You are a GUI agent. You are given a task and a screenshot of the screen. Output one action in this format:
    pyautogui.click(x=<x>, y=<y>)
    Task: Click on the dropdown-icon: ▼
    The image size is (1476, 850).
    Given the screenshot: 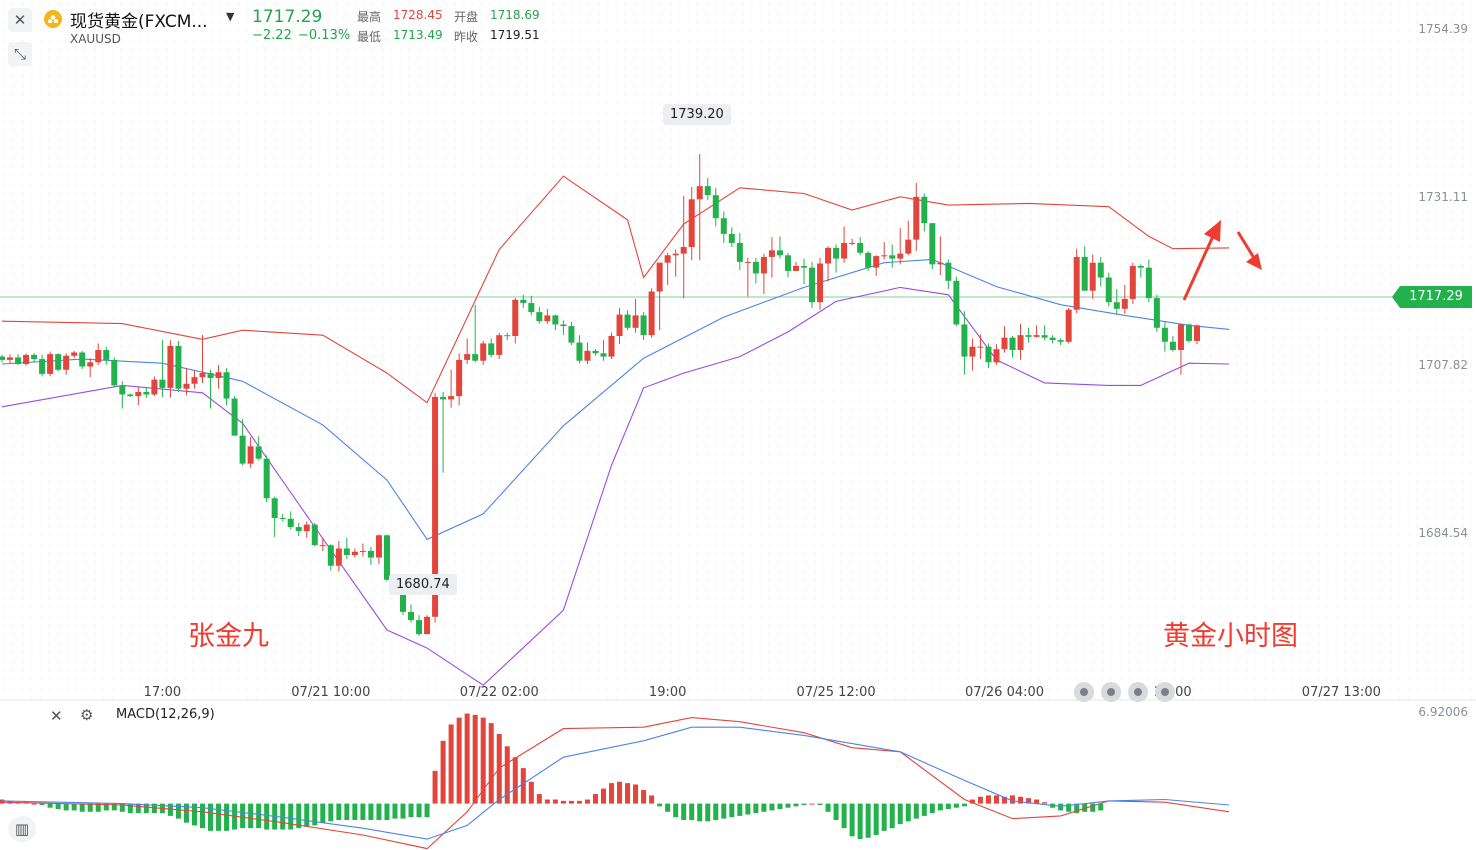 What is the action you would take?
    pyautogui.click(x=230, y=16)
    